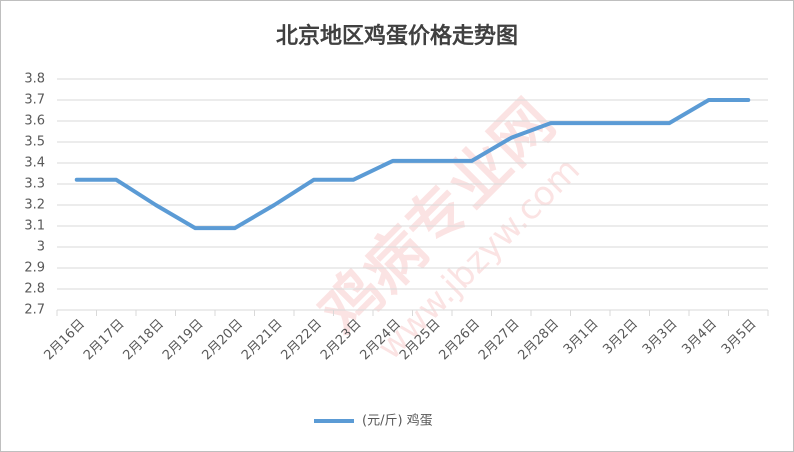 This screenshot has width=794, height=452. I want to click on y-tick-label: 2.9, so click(34, 268).